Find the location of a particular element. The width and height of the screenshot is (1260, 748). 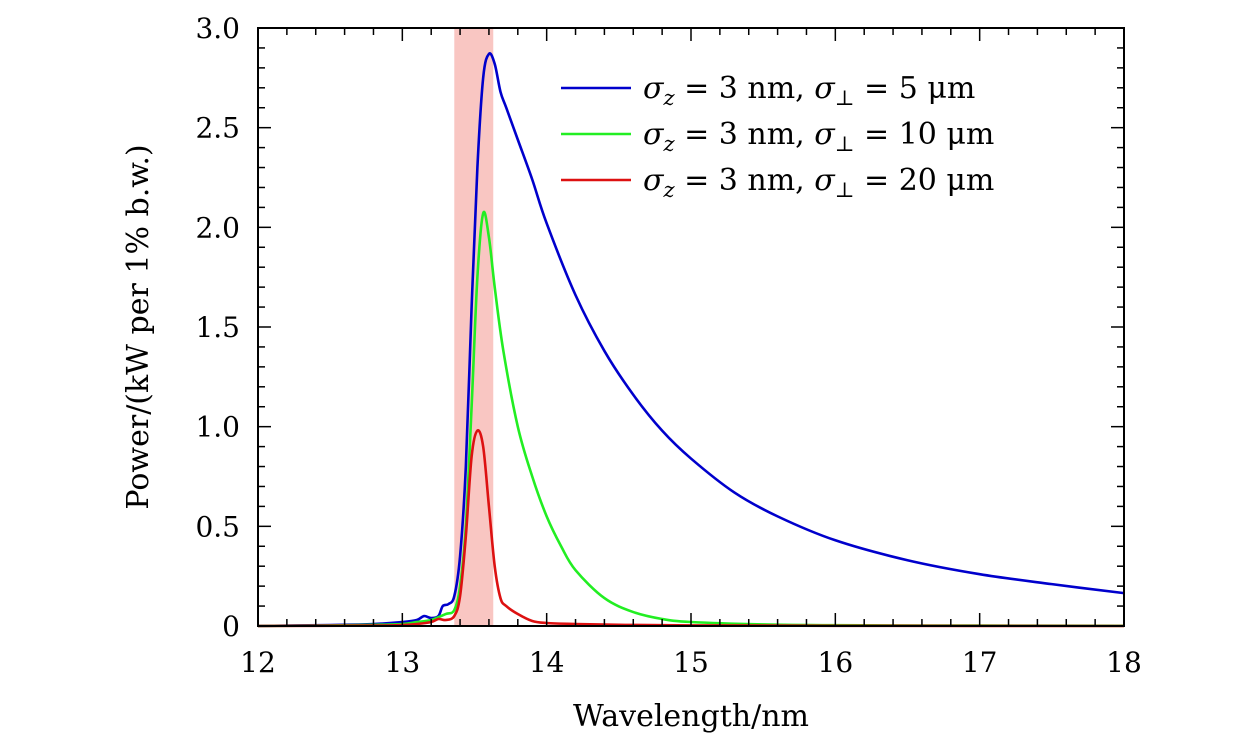

x-tick-labels: 12 13 14 15 16 17 18 is located at coordinates (691, 662).